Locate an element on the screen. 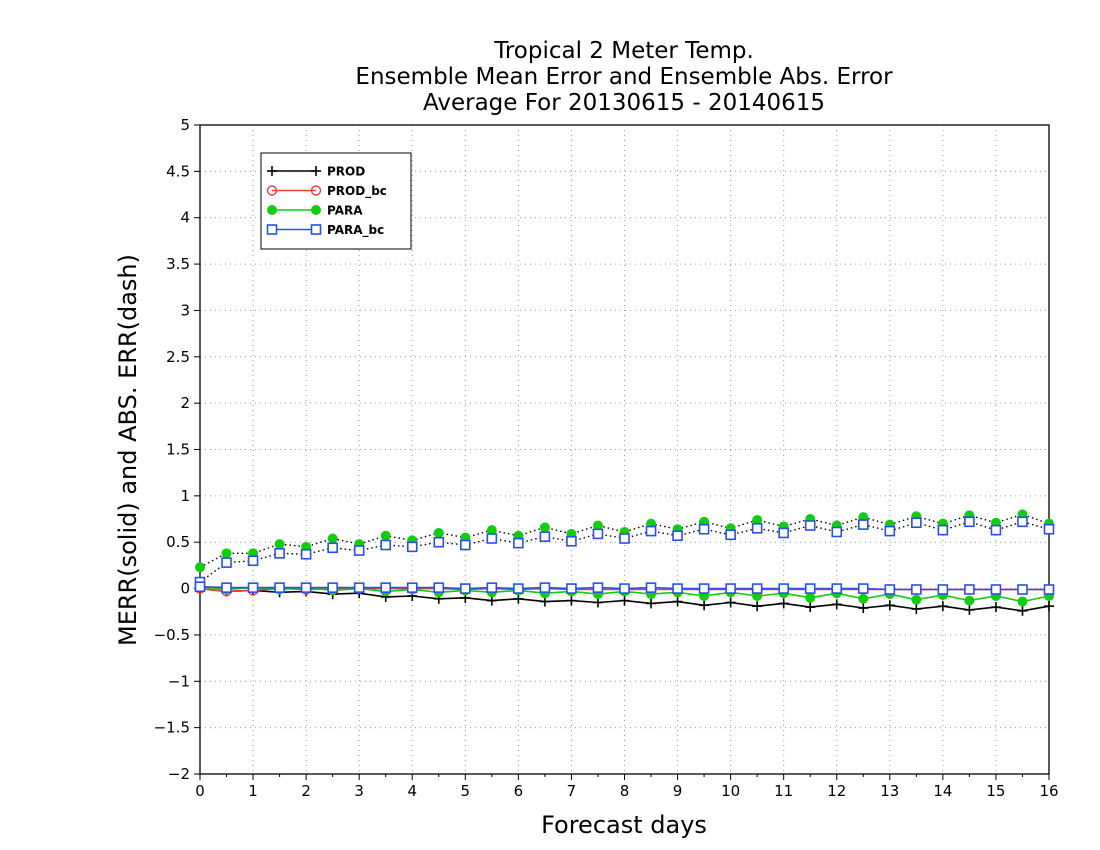 The image size is (1100, 850). y-tick-label: 0.5 is located at coordinates (178, 542).